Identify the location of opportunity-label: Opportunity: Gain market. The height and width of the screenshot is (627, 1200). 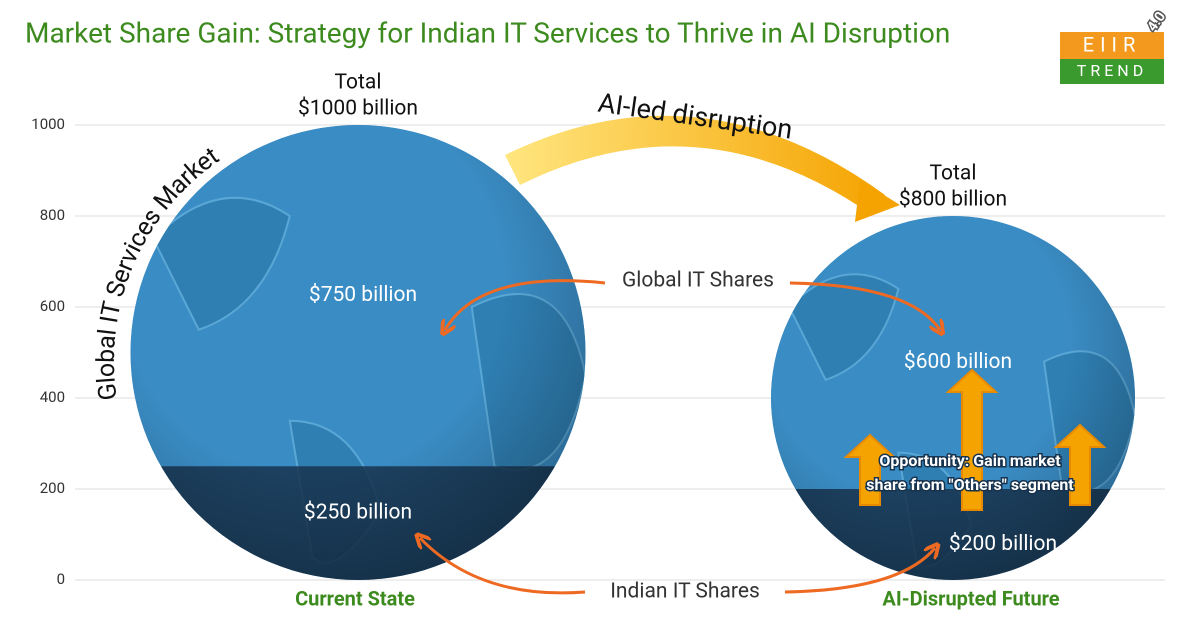
(970, 460).